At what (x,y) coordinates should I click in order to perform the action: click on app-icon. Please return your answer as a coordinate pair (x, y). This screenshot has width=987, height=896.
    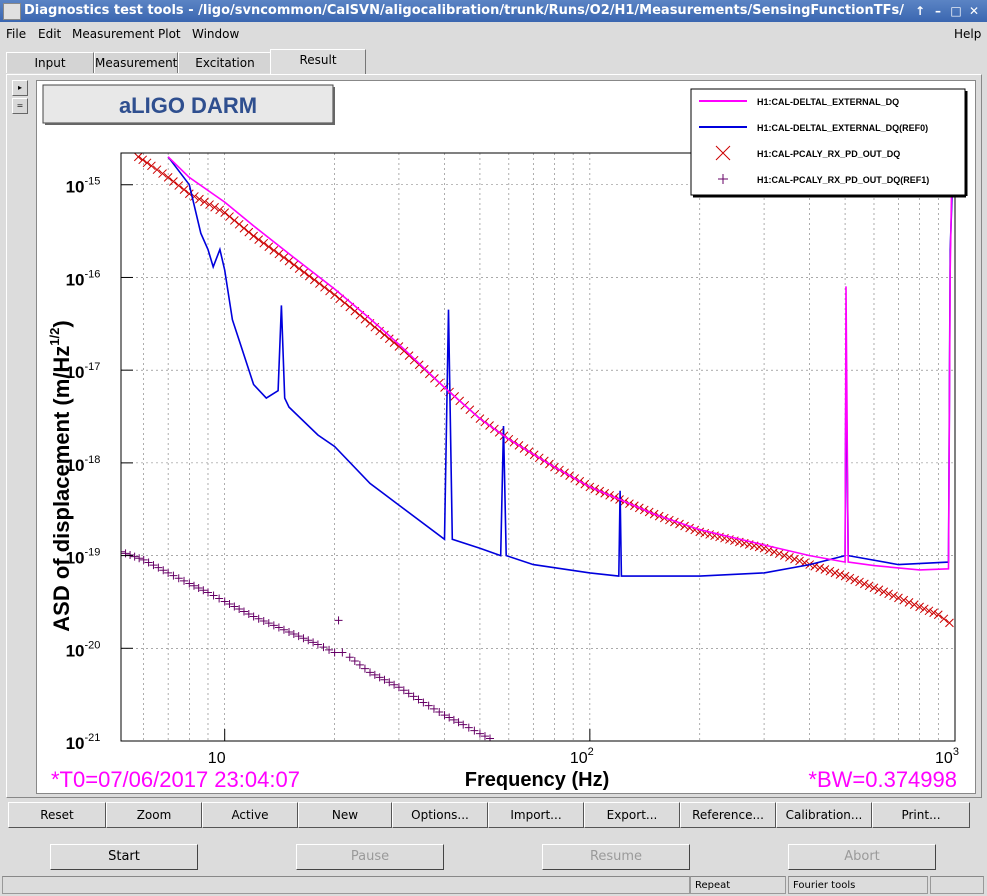
    Looking at the image, I should click on (12, 11).